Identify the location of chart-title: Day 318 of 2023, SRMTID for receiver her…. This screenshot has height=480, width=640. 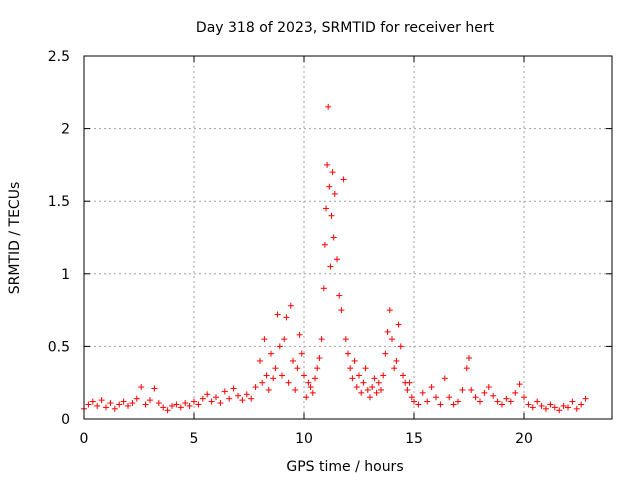
(345, 28).